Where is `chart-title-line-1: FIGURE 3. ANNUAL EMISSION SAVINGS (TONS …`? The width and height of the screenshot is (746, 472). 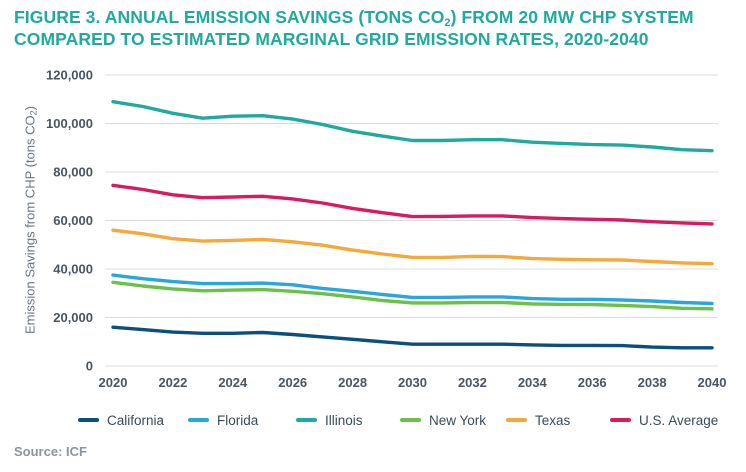 chart-title-line-1: FIGURE 3. ANNUAL EMISSION SAVINGS (TONS … is located at coordinates (374, 17).